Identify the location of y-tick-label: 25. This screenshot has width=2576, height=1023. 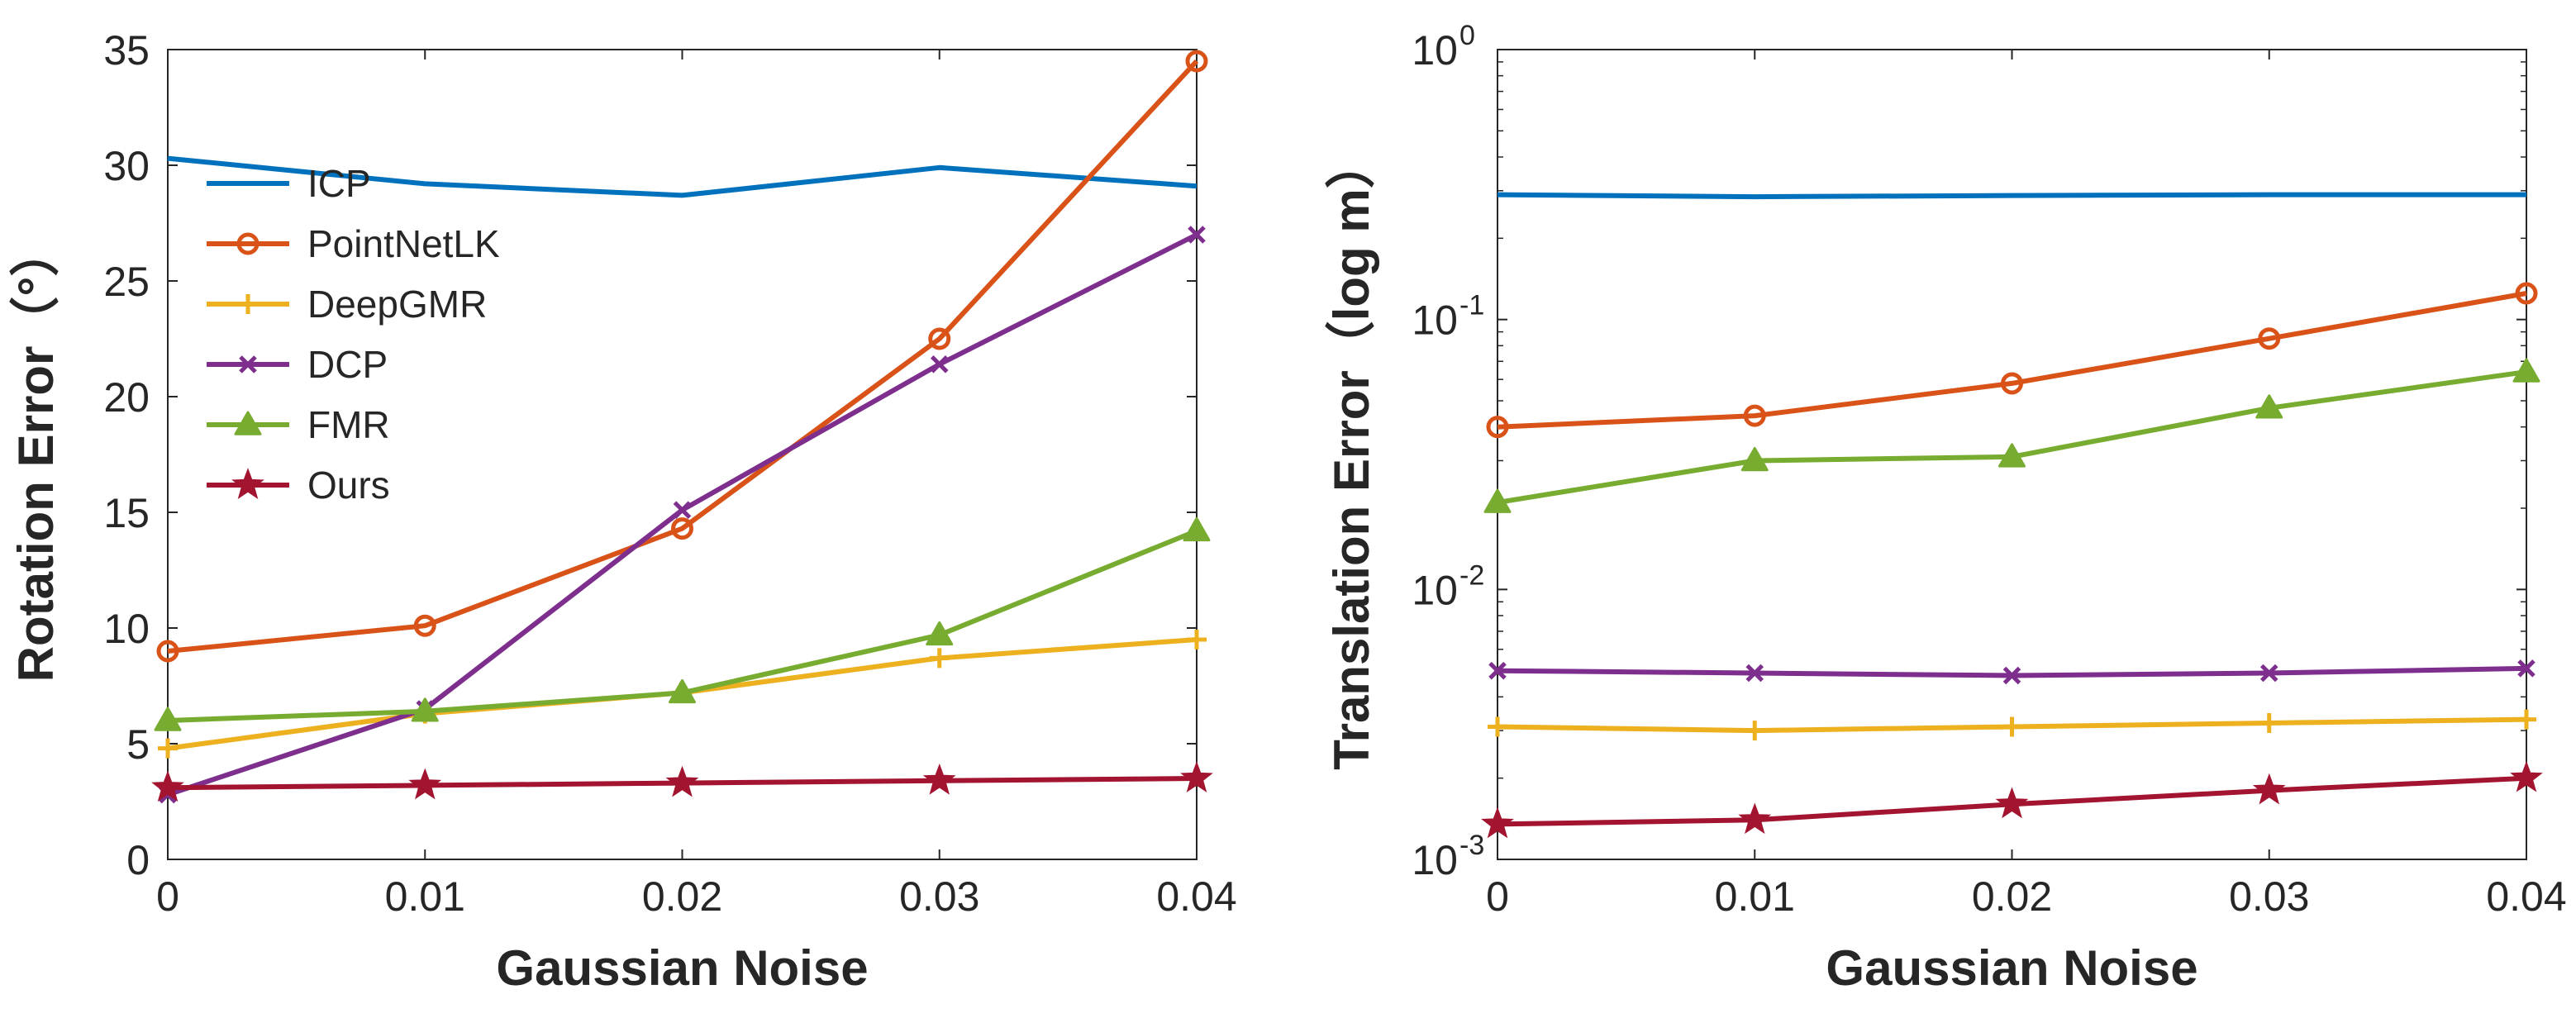
(127, 282).